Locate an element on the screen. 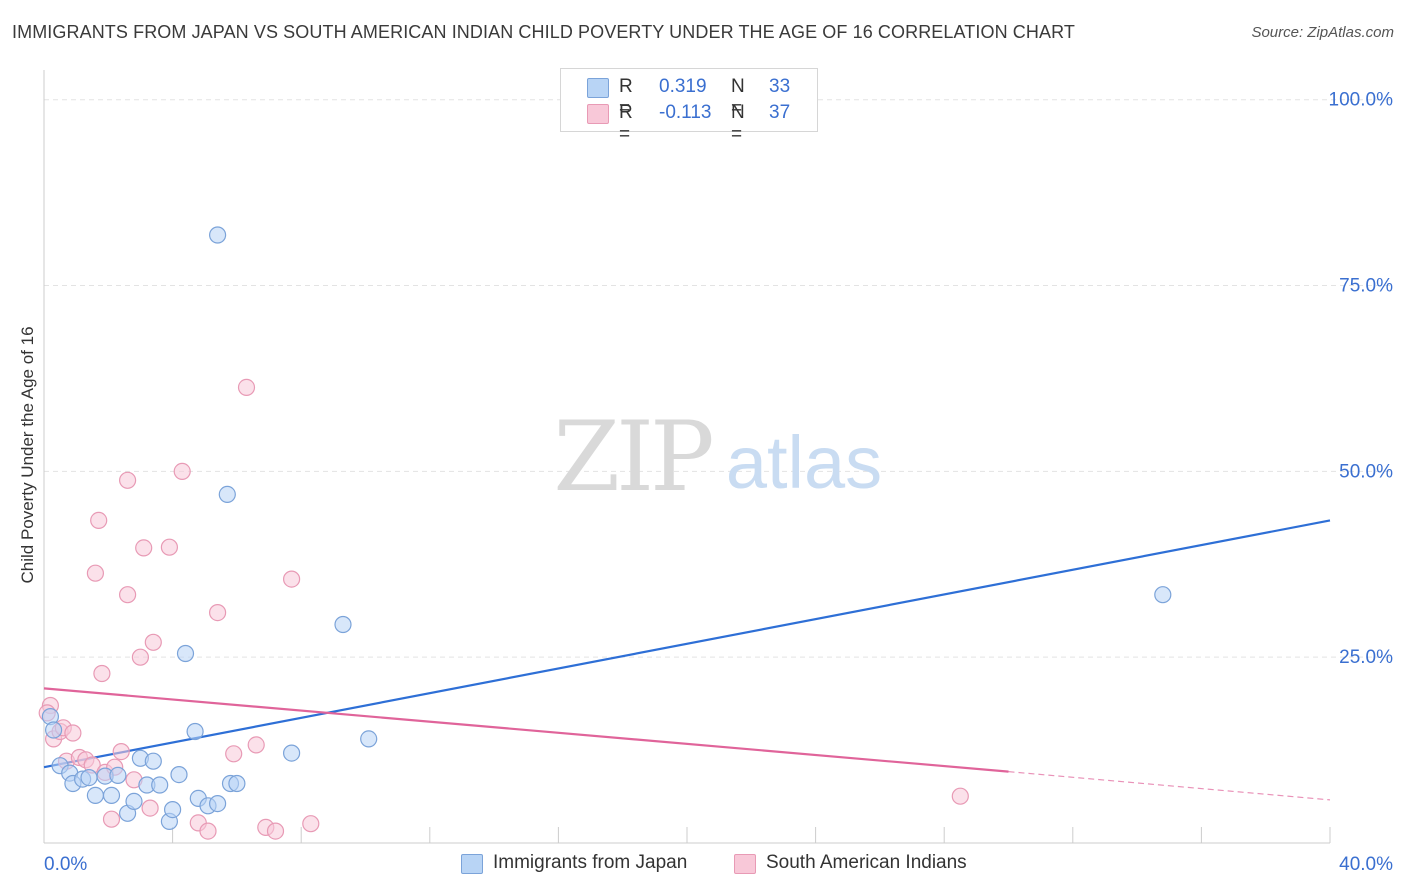 The height and width of the screenshot is (892, 1406). trend-line-sai-dashed is located at coordinates (1169, 786).